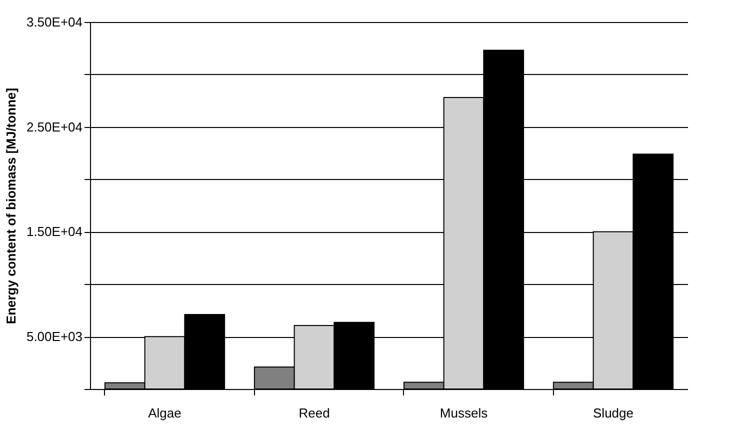  I want to click on y-tick-label: 5.00E+03, so click(54, 336).